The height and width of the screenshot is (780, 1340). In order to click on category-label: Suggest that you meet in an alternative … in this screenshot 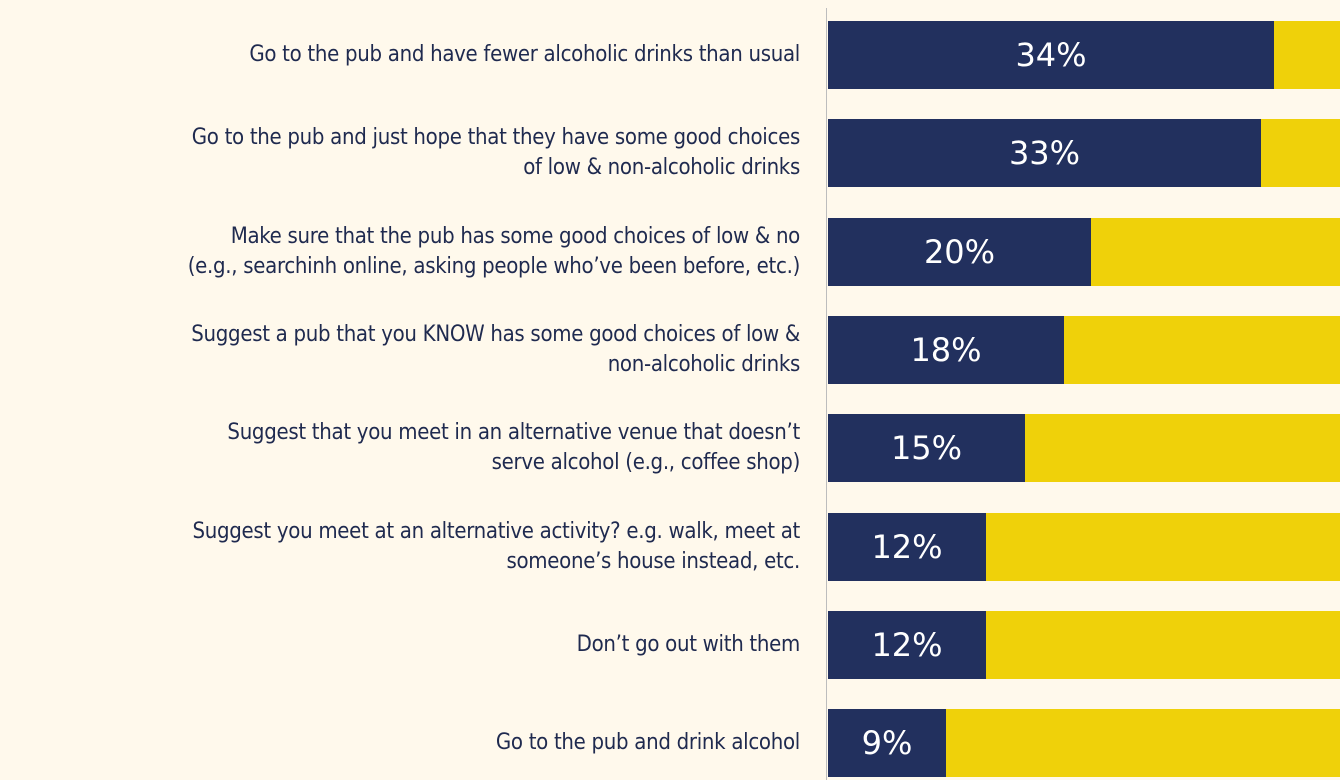, I will do `click(513, 448)`.